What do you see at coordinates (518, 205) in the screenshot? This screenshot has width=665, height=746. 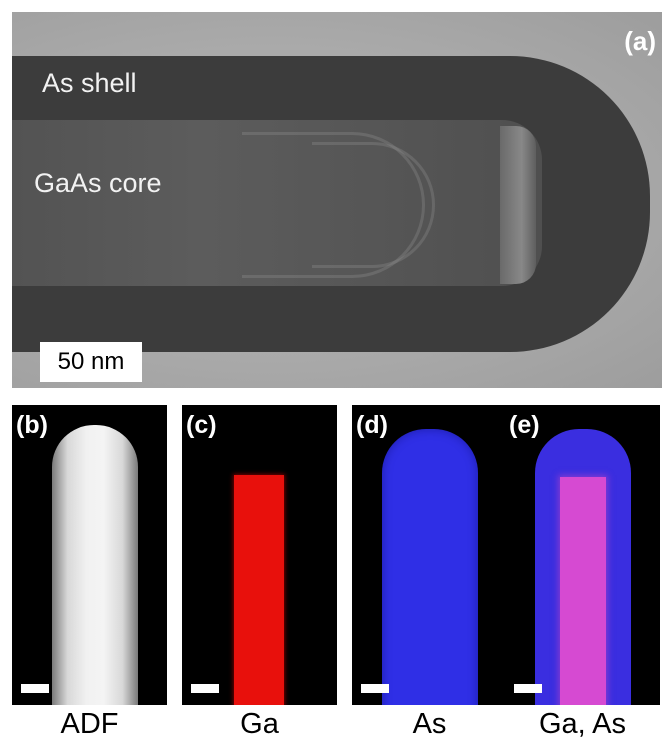 I see `core-tip-band` at bounding box center [518, 205].